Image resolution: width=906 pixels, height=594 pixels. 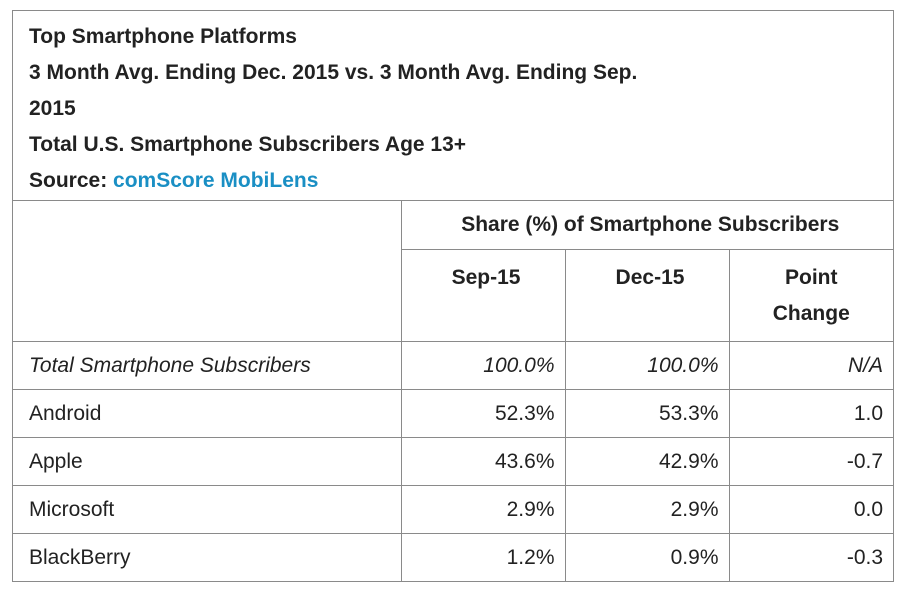 What do you see at coordinates (207, 271) in the screenshot?
I see `empty-header` at bounding box center [207, 271].